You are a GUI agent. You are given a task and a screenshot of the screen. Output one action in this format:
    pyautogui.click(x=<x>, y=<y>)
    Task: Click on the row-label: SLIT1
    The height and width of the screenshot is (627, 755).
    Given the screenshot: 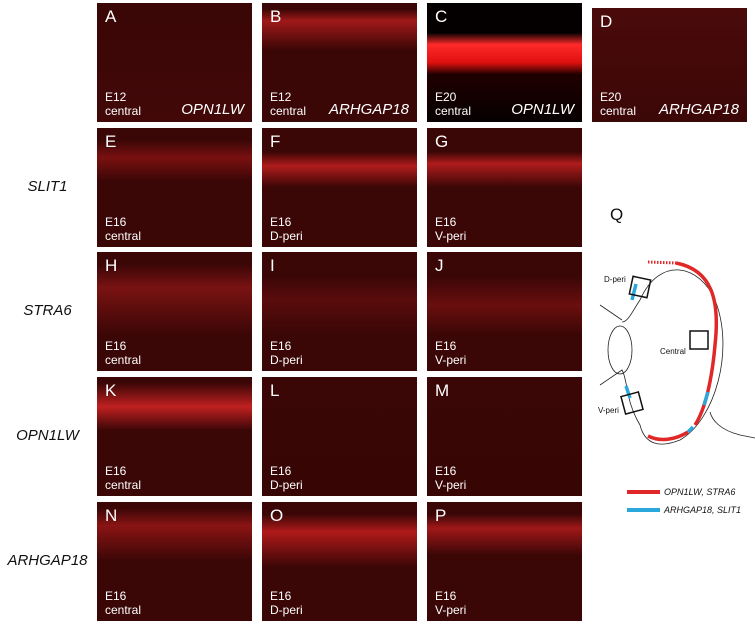 What is the action you would take?
    pyautogui.click(x=47, y=186)
    